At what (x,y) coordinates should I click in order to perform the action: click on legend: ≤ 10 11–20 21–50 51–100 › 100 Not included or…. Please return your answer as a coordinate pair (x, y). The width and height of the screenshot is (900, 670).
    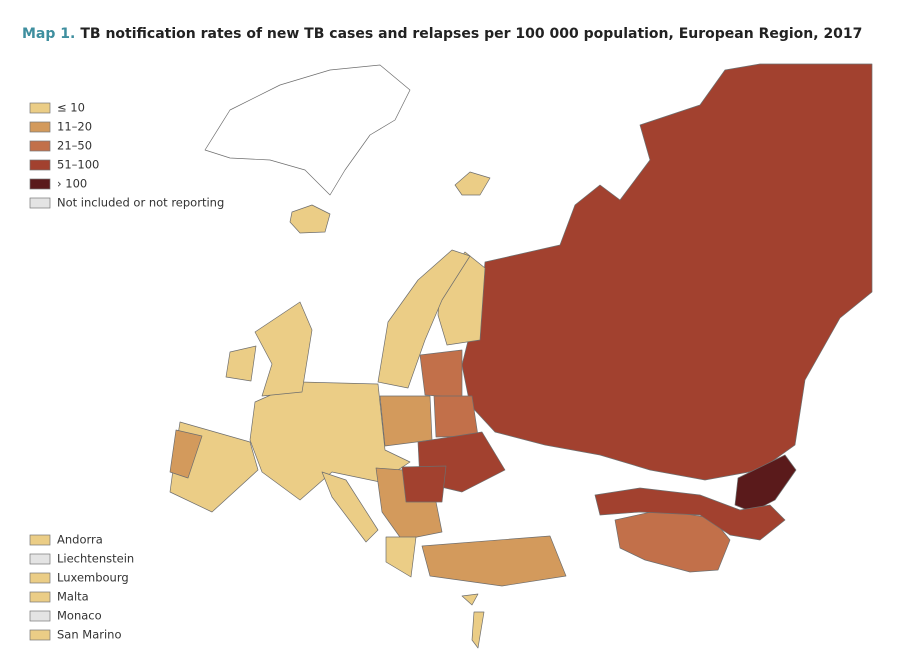
    Looking at the image, I should click on (126, 155).